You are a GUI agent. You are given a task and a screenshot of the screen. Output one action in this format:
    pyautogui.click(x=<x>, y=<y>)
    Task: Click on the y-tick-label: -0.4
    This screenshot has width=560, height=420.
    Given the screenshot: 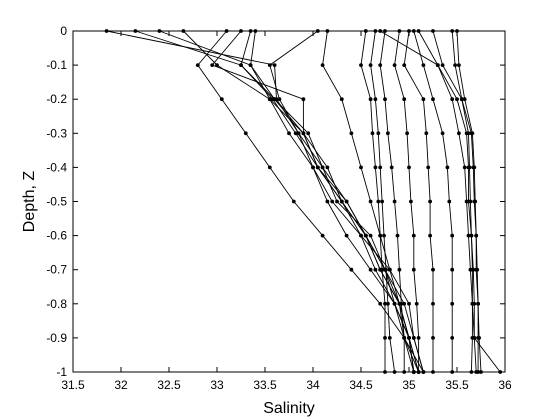 What is the action you would take?
    pyautogui.click(x=56, y=167)
    